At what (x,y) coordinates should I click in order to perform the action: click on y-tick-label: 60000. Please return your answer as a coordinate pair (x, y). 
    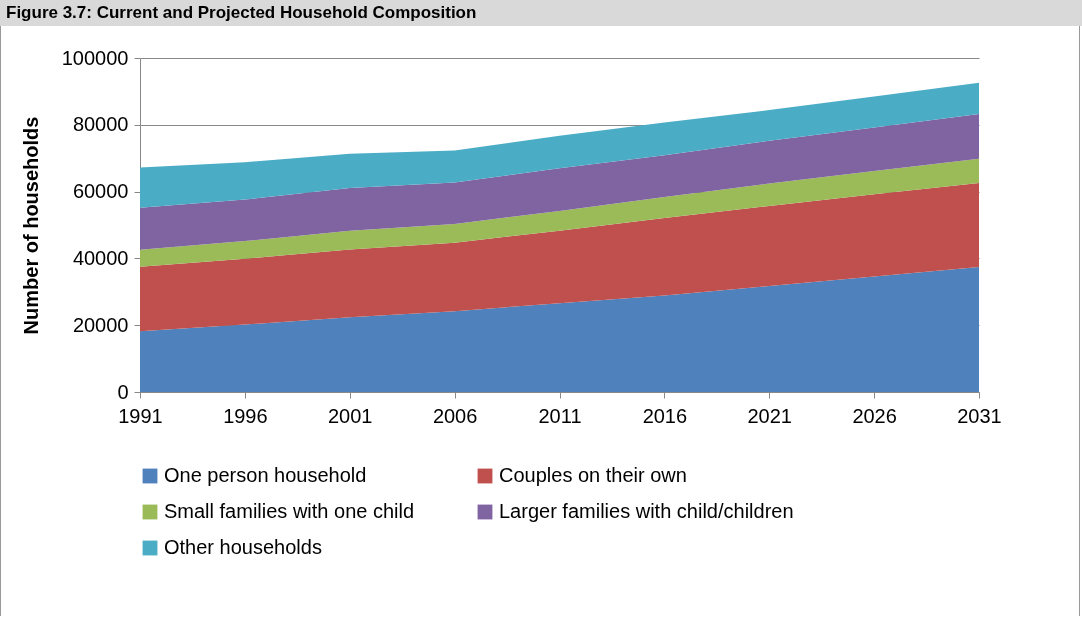
    Looking at the image, I should click on (100, 191).